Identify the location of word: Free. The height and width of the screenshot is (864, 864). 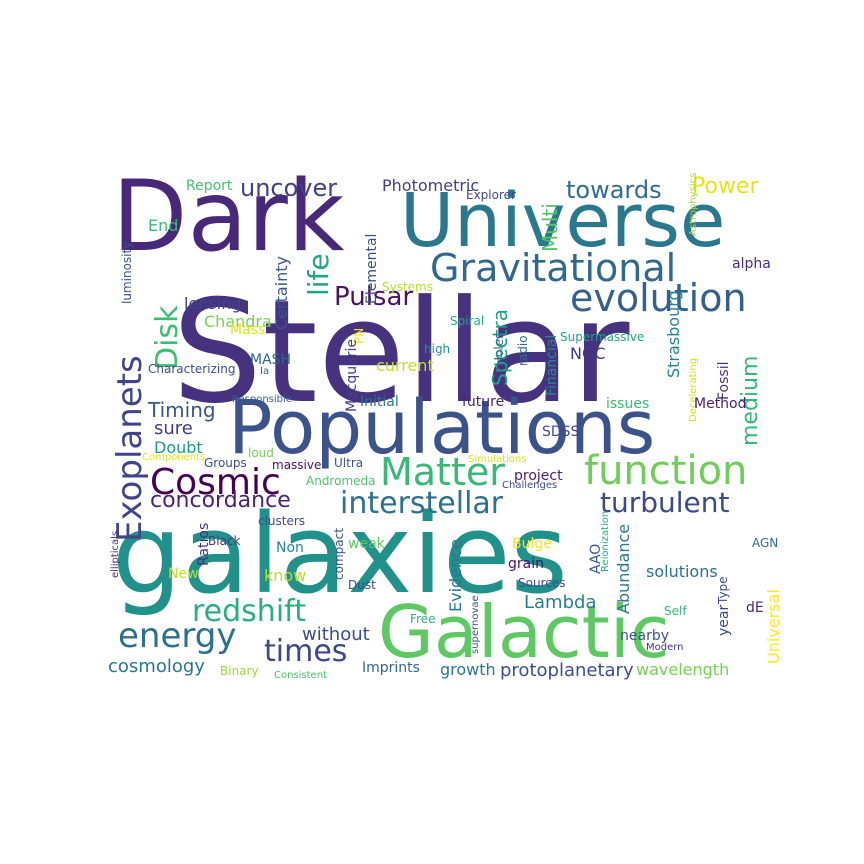
(422, 619).